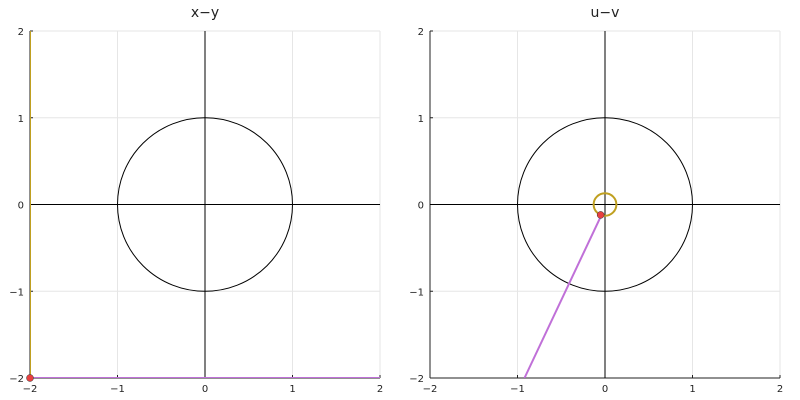  What do you see at coordinates (205, 13) in the screenshot?
I see `chart-title: x−y` at bounding box center [205, 13].